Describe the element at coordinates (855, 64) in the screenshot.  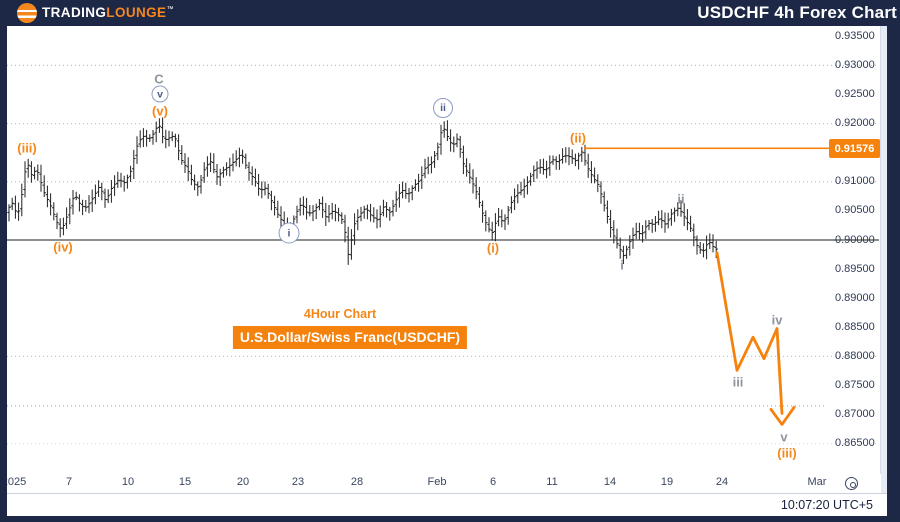
I see `price-tick: 0.93000` at that location.